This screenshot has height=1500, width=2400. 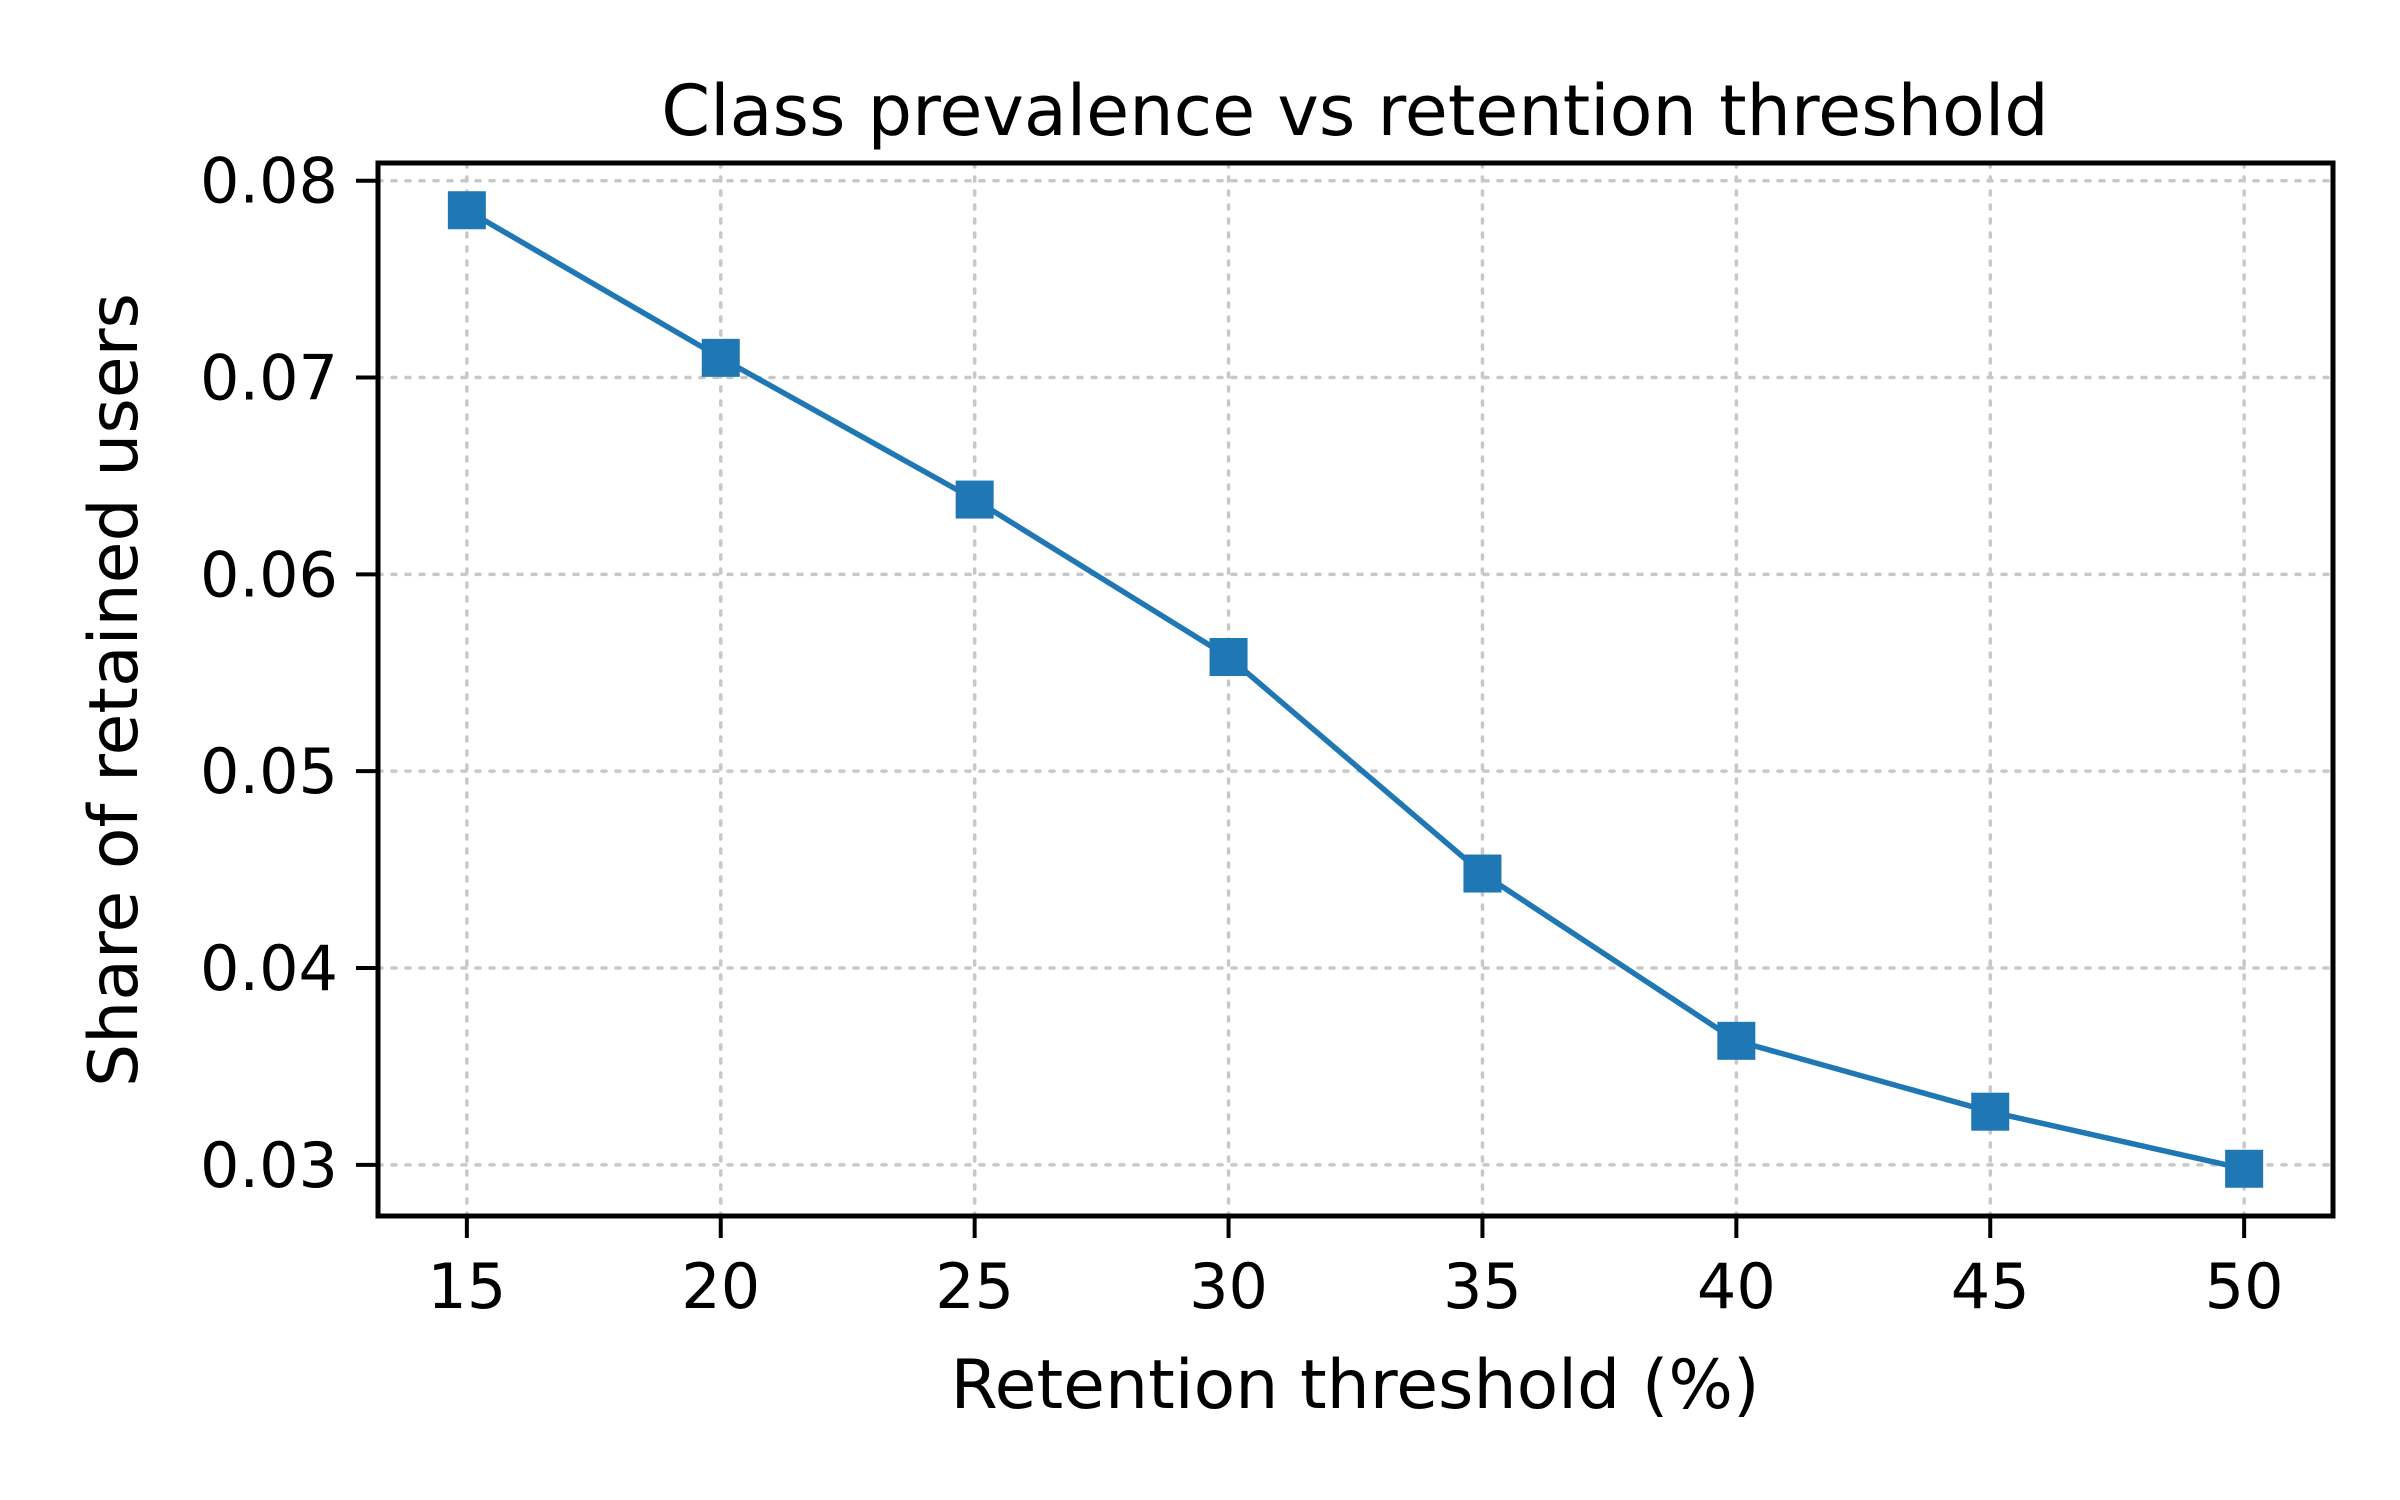 I want to click on y-tick-label: 0.08, so click(x=269, y=181).